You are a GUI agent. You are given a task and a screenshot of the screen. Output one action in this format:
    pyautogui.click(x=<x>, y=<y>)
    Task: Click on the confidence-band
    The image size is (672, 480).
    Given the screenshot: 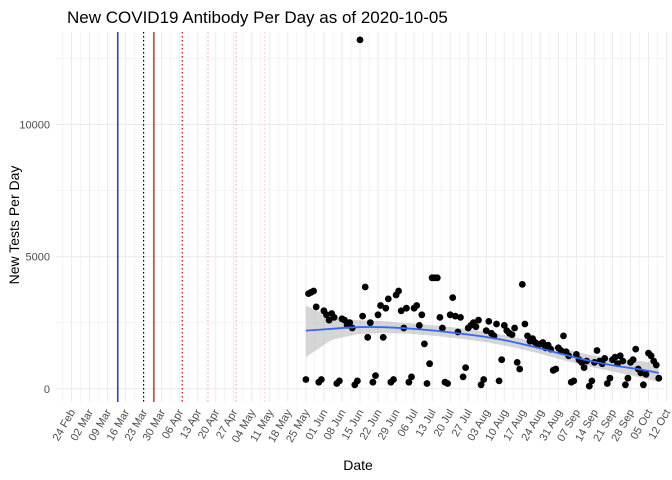 What is the action you would take?
    pyautogui.click(x=482, y=344)
    